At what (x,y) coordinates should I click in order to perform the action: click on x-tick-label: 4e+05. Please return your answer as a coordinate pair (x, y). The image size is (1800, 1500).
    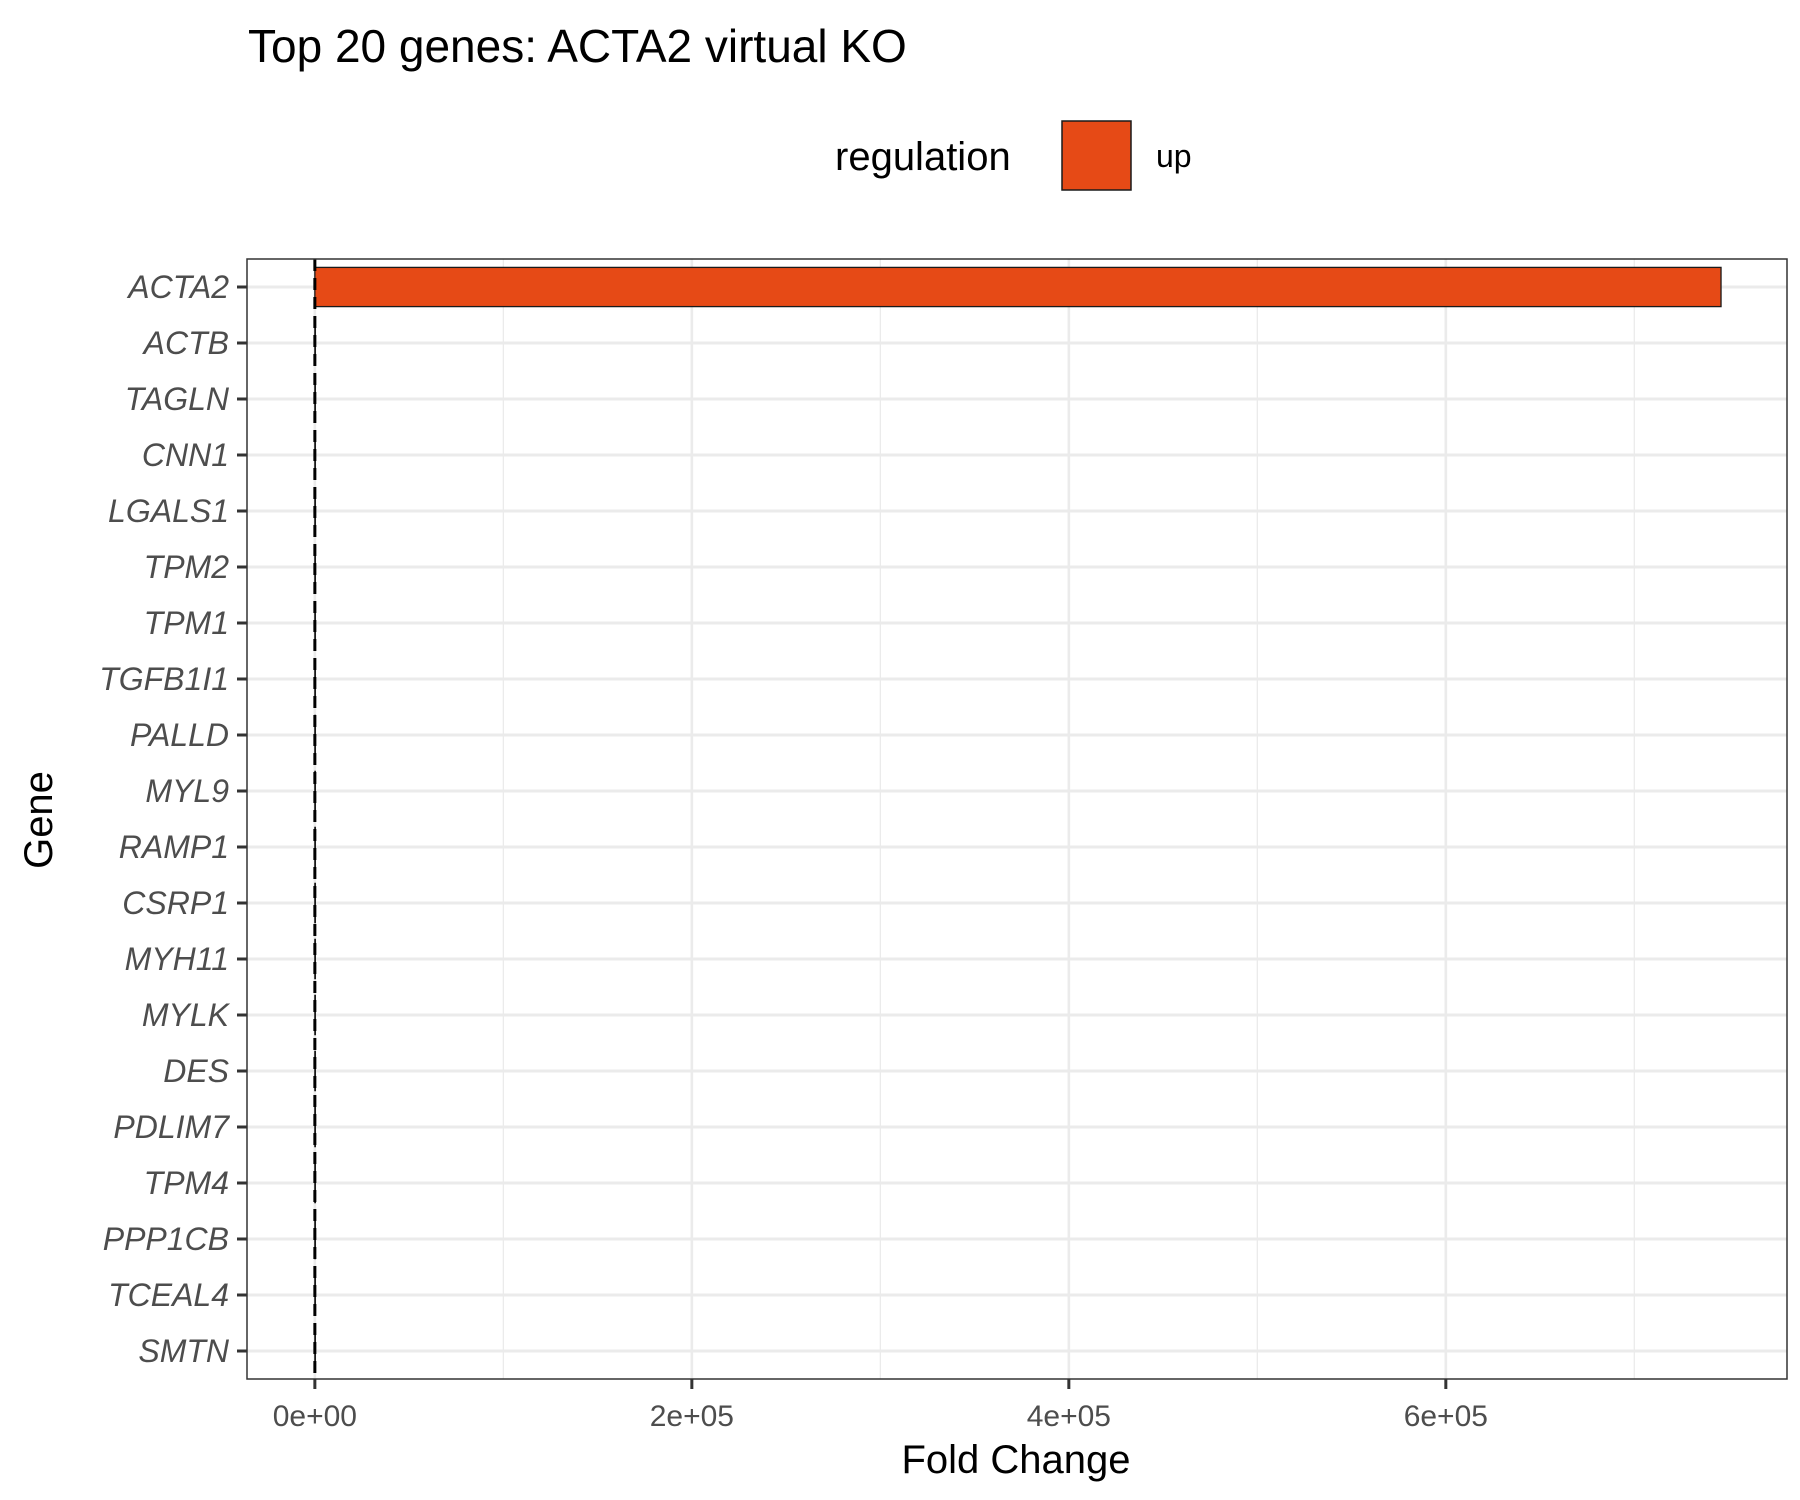
    Looking at the image, I should click on (1069, 1416).